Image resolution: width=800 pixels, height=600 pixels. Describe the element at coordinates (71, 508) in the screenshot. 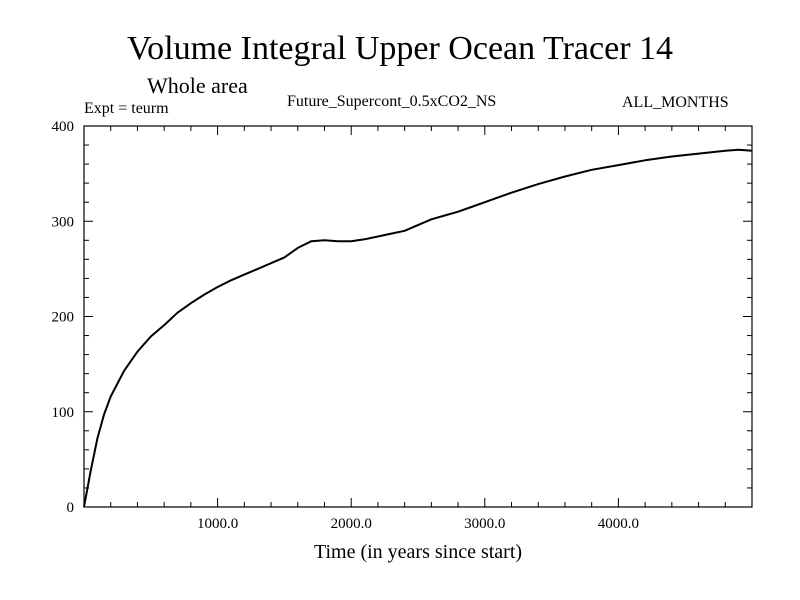

I see `y-tick-label: 0` at that location.